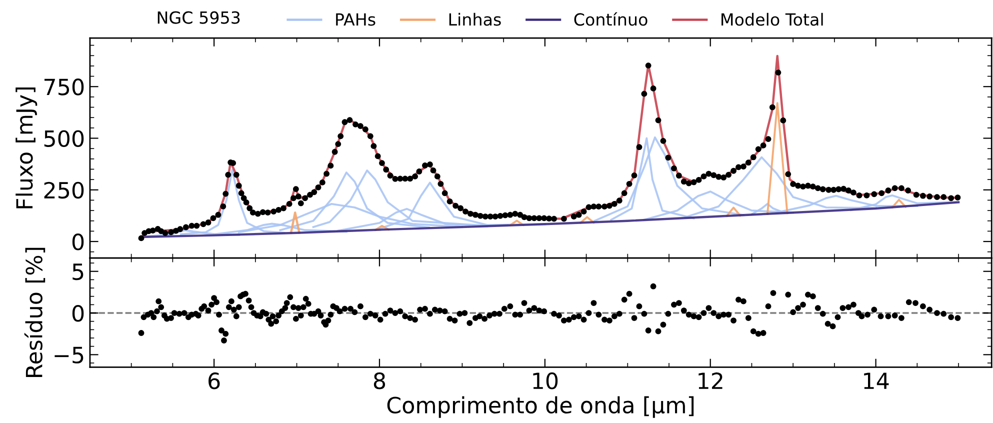 This screenshot has height=423, width=993. I want to click on x-axis-title: Comprimento de onda [μm], so click(540, 407).